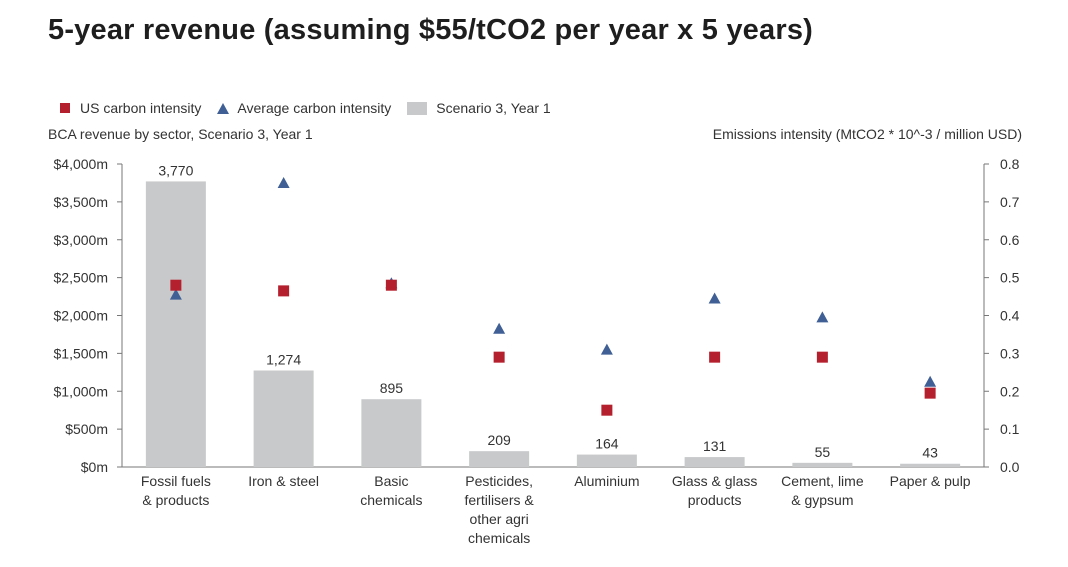 The width and height of the screenshot is (1068, 567). I want to click on bar-data-label: 1,274, so click(283, 359).